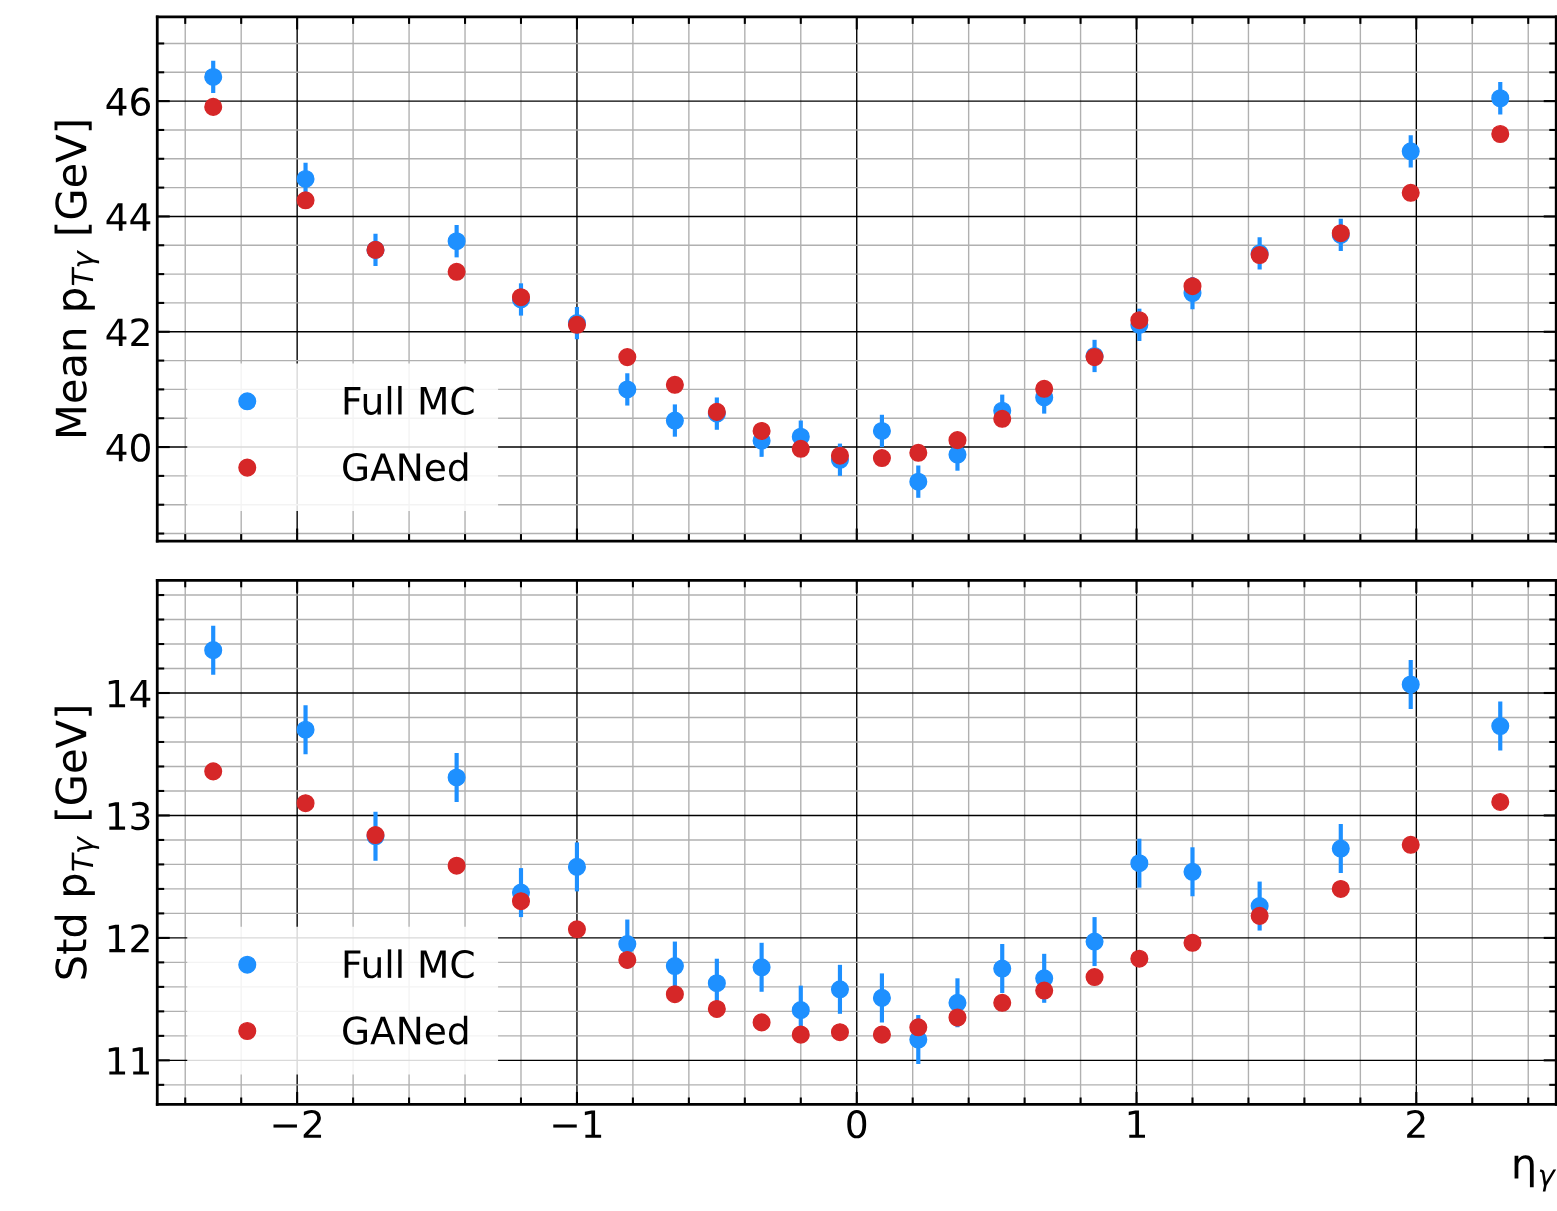  Describe the element at coordinates (128, 447) in the screenshot. I see `y-tick-label: 40` at that location.